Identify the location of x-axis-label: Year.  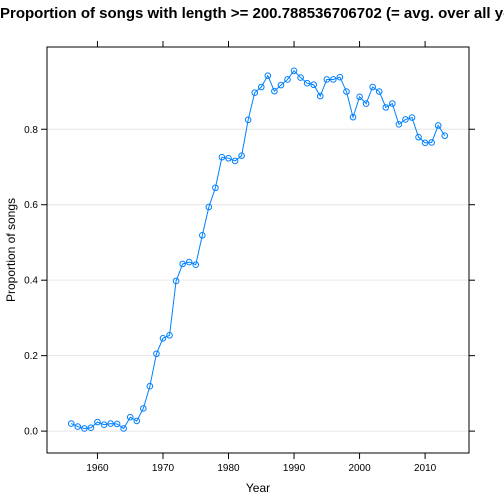
(258, 488).